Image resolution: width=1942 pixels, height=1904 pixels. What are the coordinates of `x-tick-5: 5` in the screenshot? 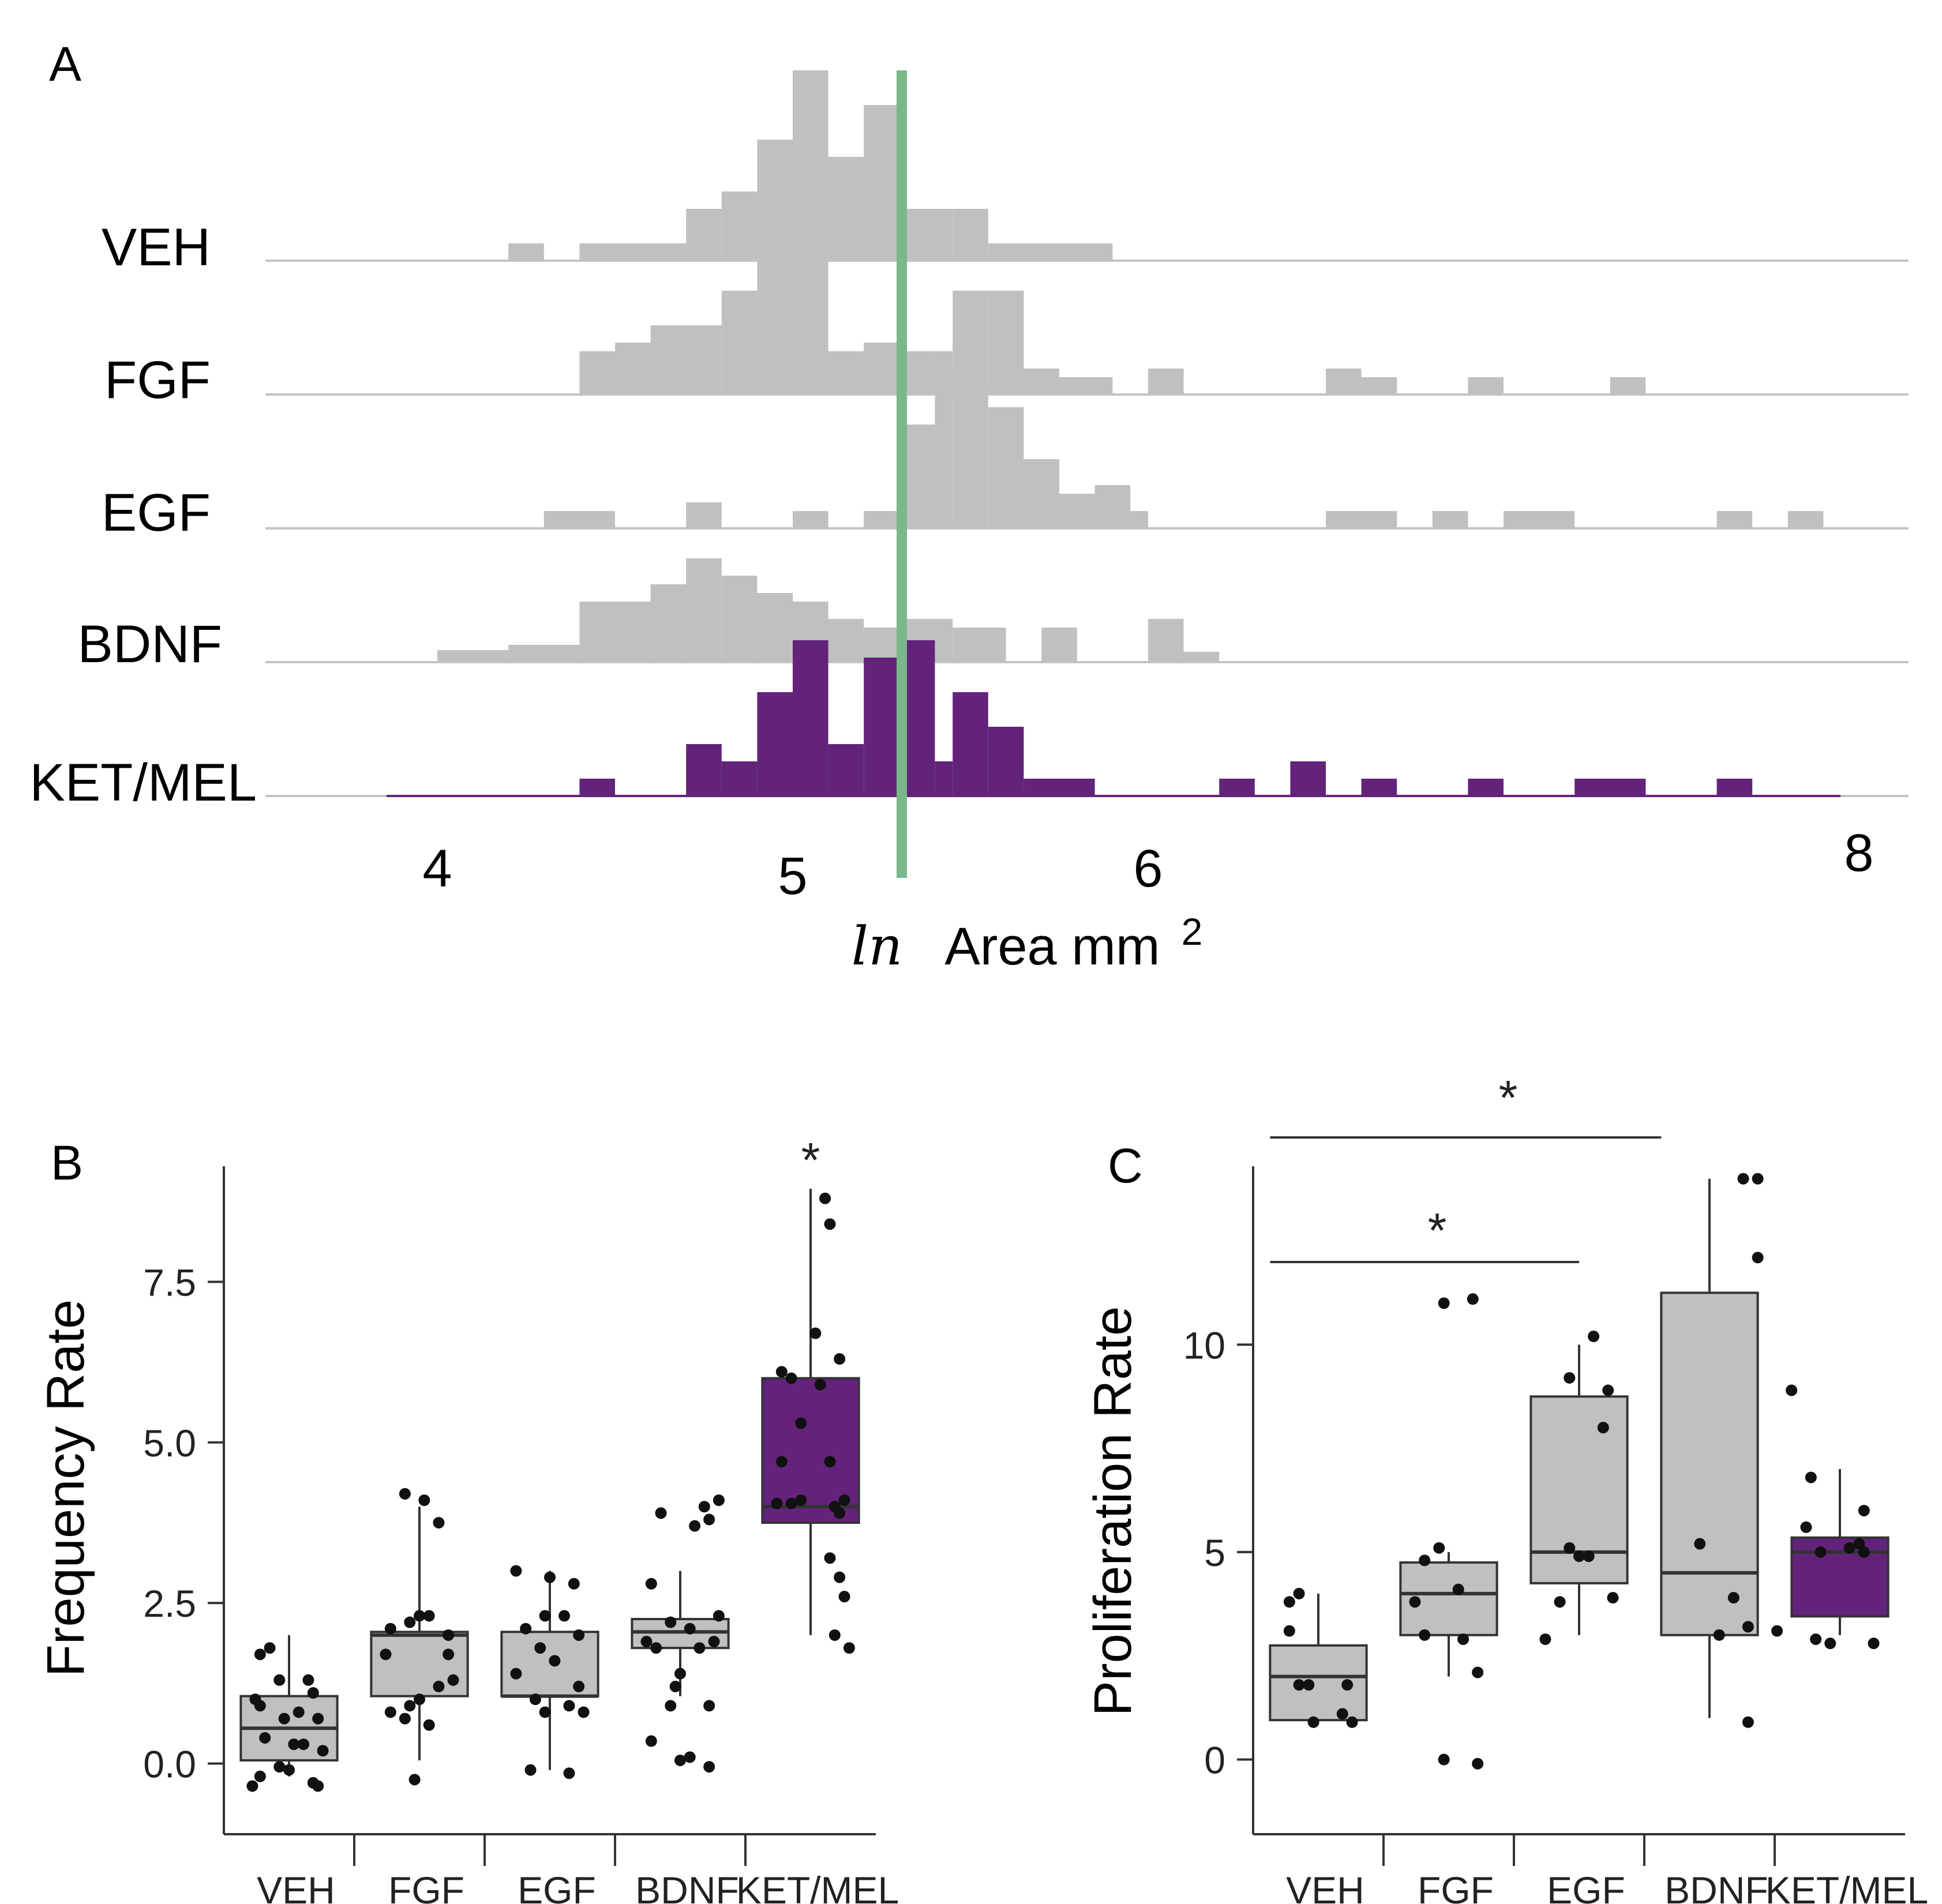 It's located at (792, 877).